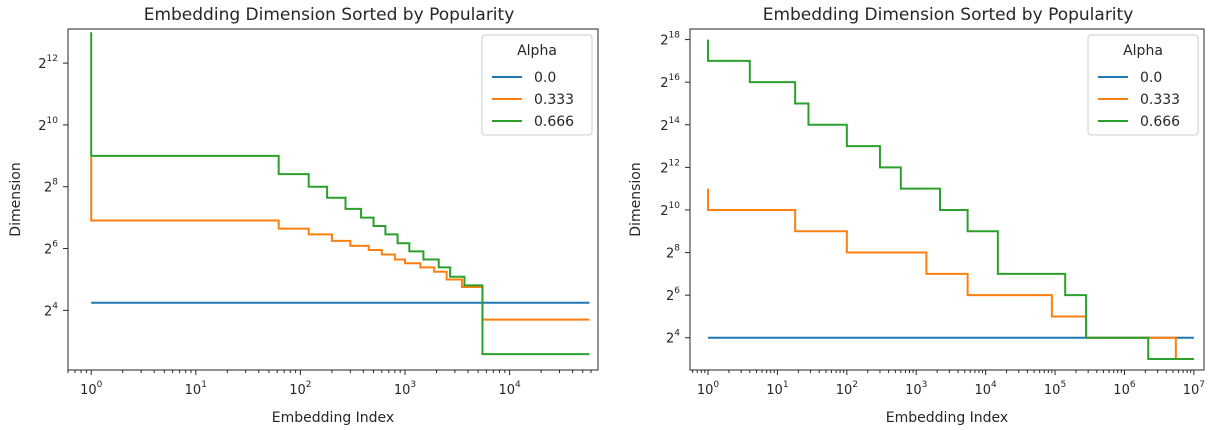 The image size is (1215, 430). I want to click on x-tick-label: 10⁵, so click(1055, 389).